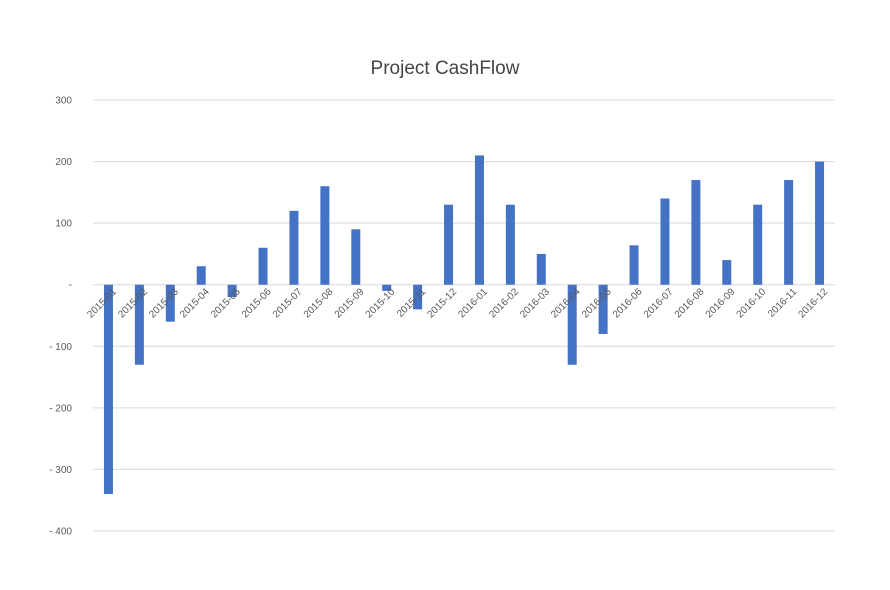 This screenshot has width=890, height=590. What do you see at coordinates (164, 303) in the screenshot?
I see `x-tick-label: 2015-03` at bounding box center [164, 303].